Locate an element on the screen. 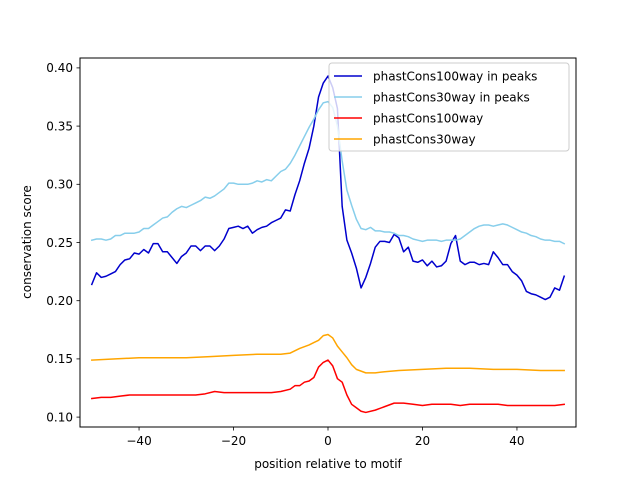 The image size is (640, 480). y-axis: 0.10 0.15 0.20 0.25 0.30 0.35 0.40 is located at coordinates (63, 242).